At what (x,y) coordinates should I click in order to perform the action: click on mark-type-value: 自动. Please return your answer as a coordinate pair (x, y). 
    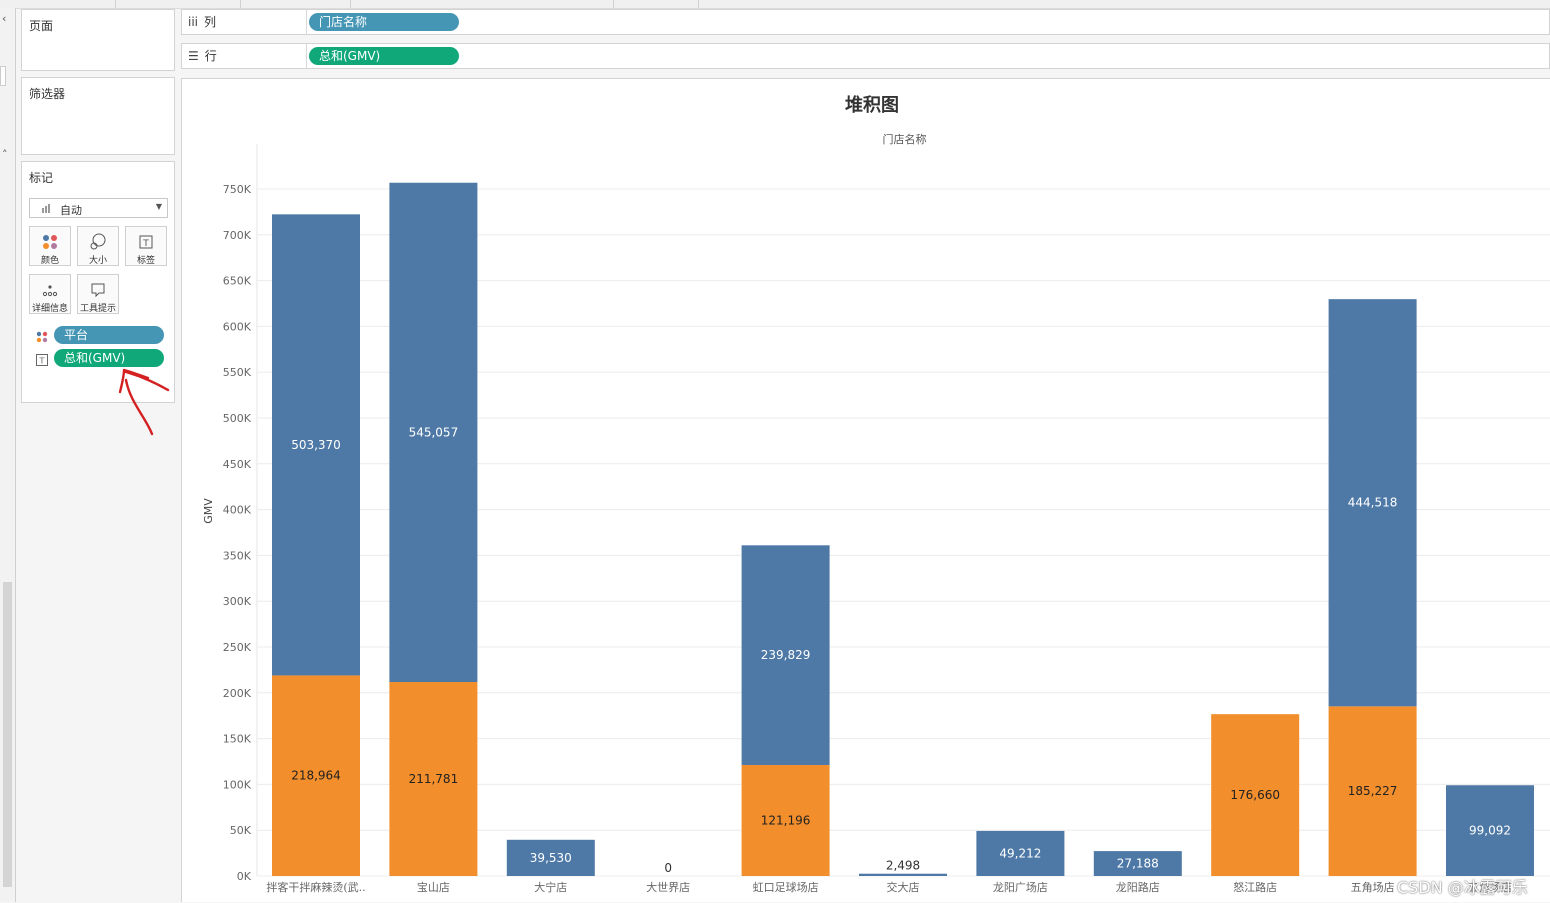
    Looking at the image, I should click on (71, 210).